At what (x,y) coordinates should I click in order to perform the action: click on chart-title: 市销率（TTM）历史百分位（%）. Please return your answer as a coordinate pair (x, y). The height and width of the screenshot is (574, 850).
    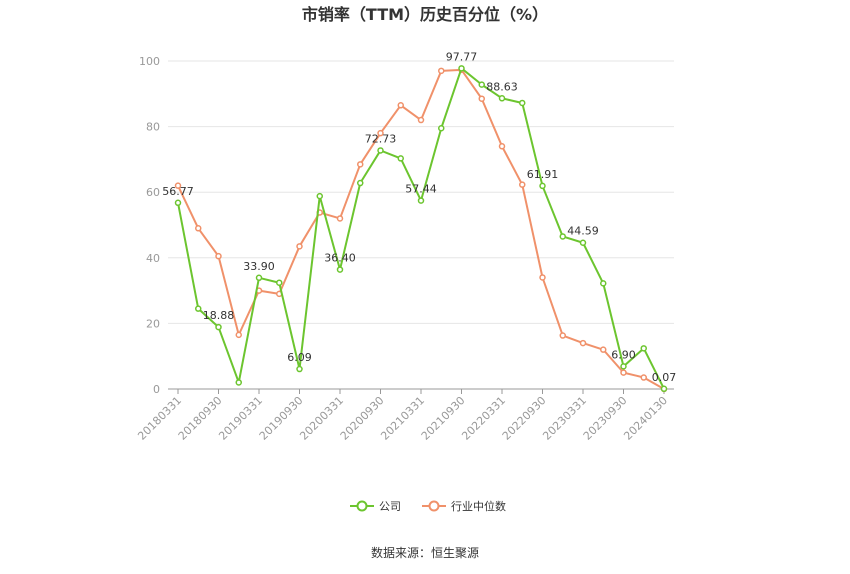
    Looking at the image, I should click on (425, 14).